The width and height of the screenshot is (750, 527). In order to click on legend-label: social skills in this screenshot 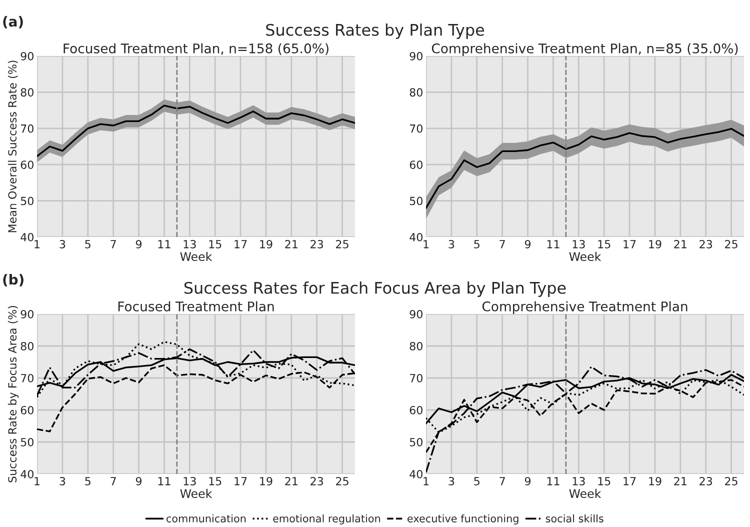, I will do `click(575, 518)`.